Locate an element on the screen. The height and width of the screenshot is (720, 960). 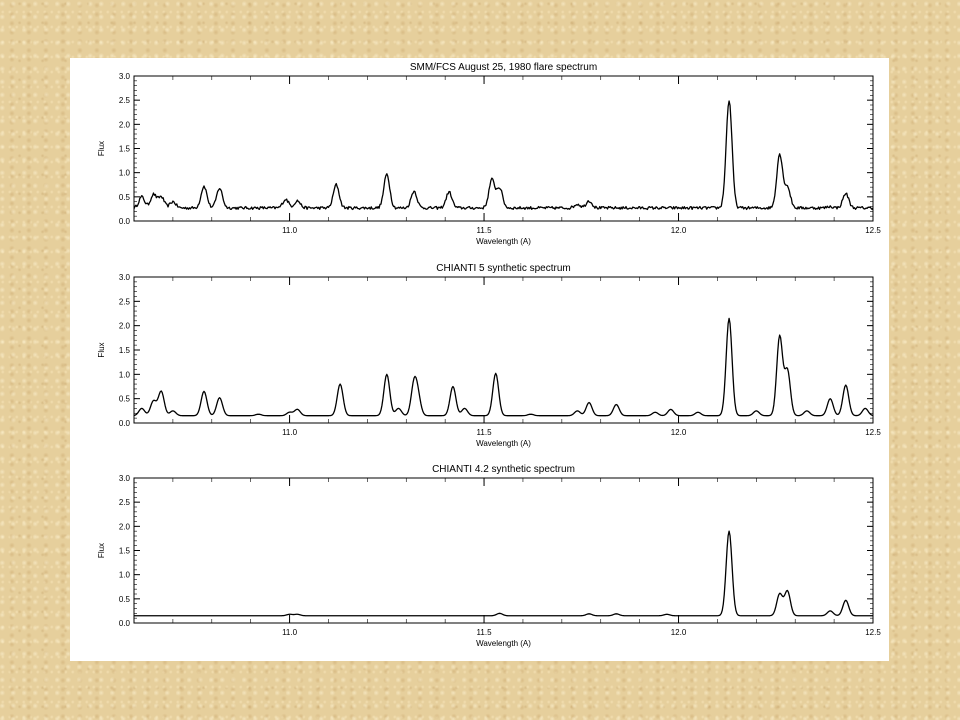
chart-title: CHIANTI 5 synthetic spectrum is located at coordinates (503, 268).